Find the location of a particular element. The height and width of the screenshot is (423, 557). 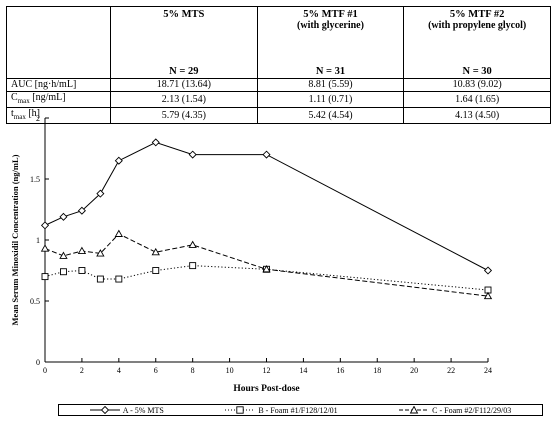

x-tick-label: 20 is located at coordinates (414, 370).